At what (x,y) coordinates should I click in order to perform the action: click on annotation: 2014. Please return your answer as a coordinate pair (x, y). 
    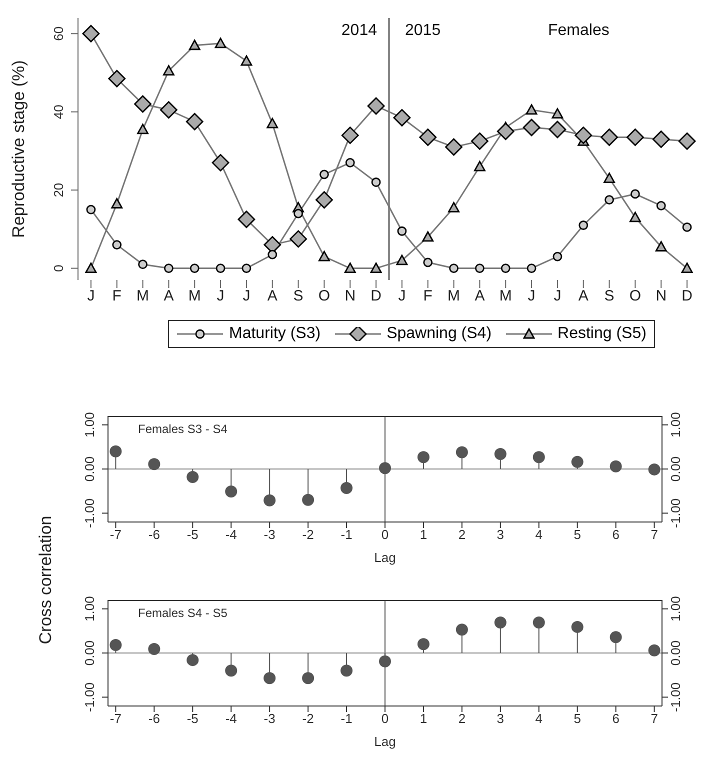
    Looking at the image, I should click on (359, 31).